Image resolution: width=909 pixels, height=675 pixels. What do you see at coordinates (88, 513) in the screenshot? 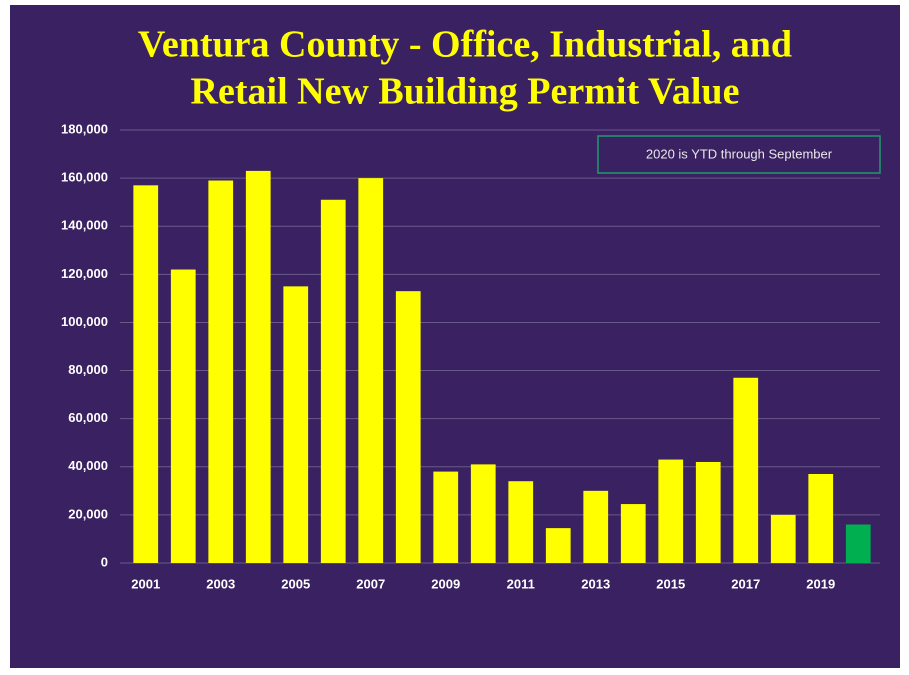
I see `y-tick-label: 20,000` at bounding box center [88, 513].